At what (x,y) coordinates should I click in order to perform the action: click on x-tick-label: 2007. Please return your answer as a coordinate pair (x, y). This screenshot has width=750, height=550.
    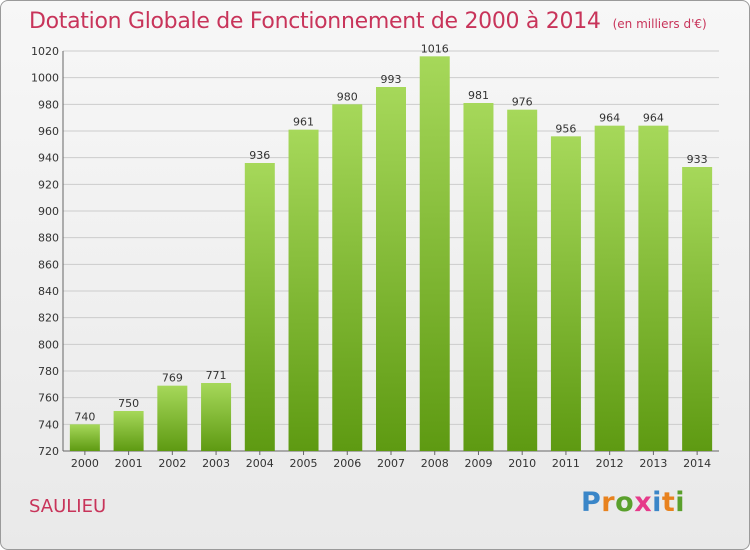
    Looking at the image, I should click on (391, 463).